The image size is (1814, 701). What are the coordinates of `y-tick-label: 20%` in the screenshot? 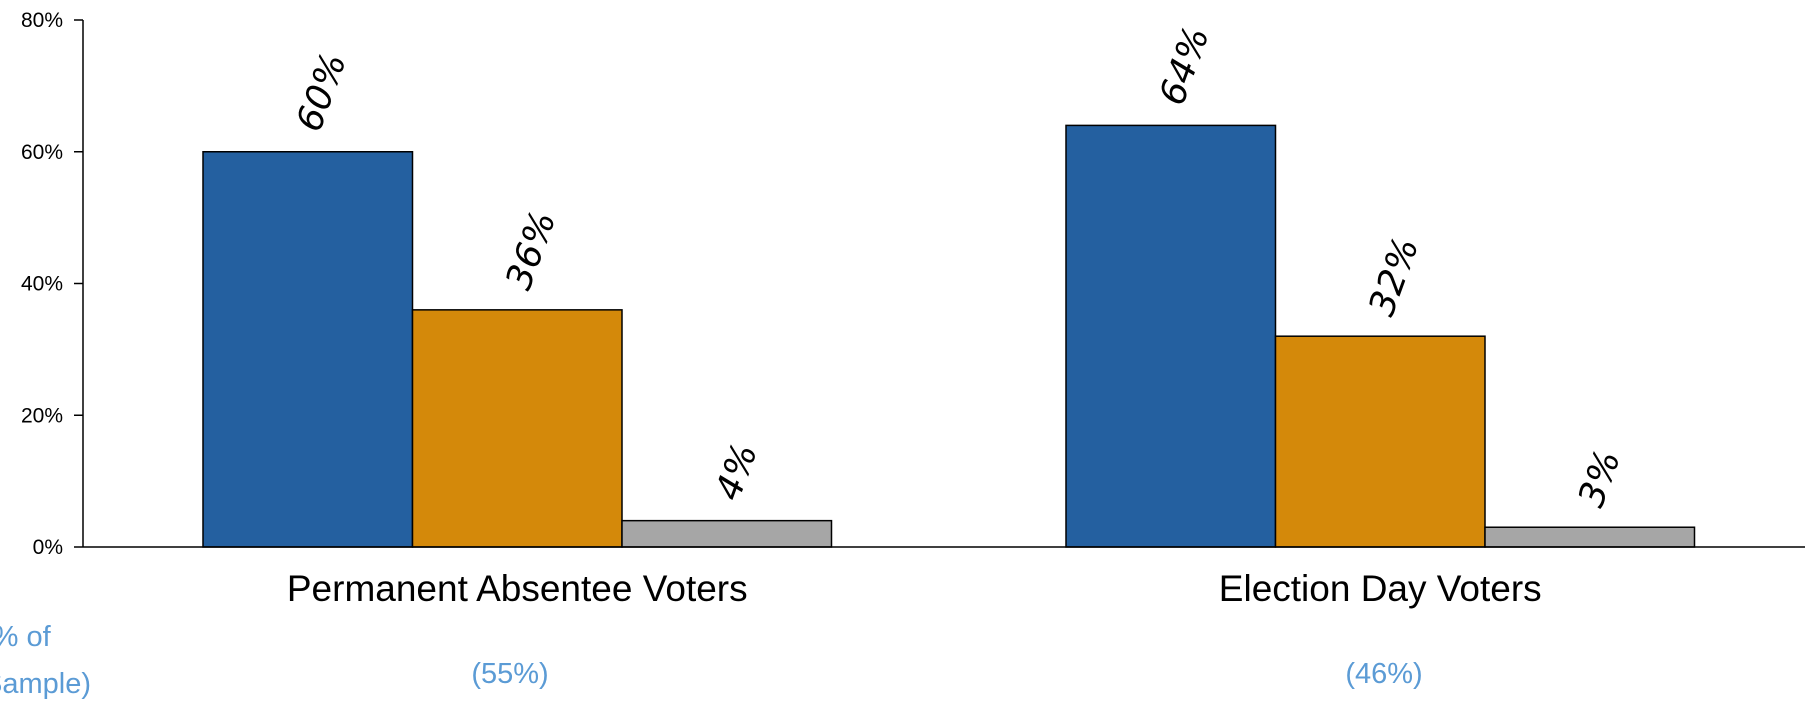 It's located at (42, 415).